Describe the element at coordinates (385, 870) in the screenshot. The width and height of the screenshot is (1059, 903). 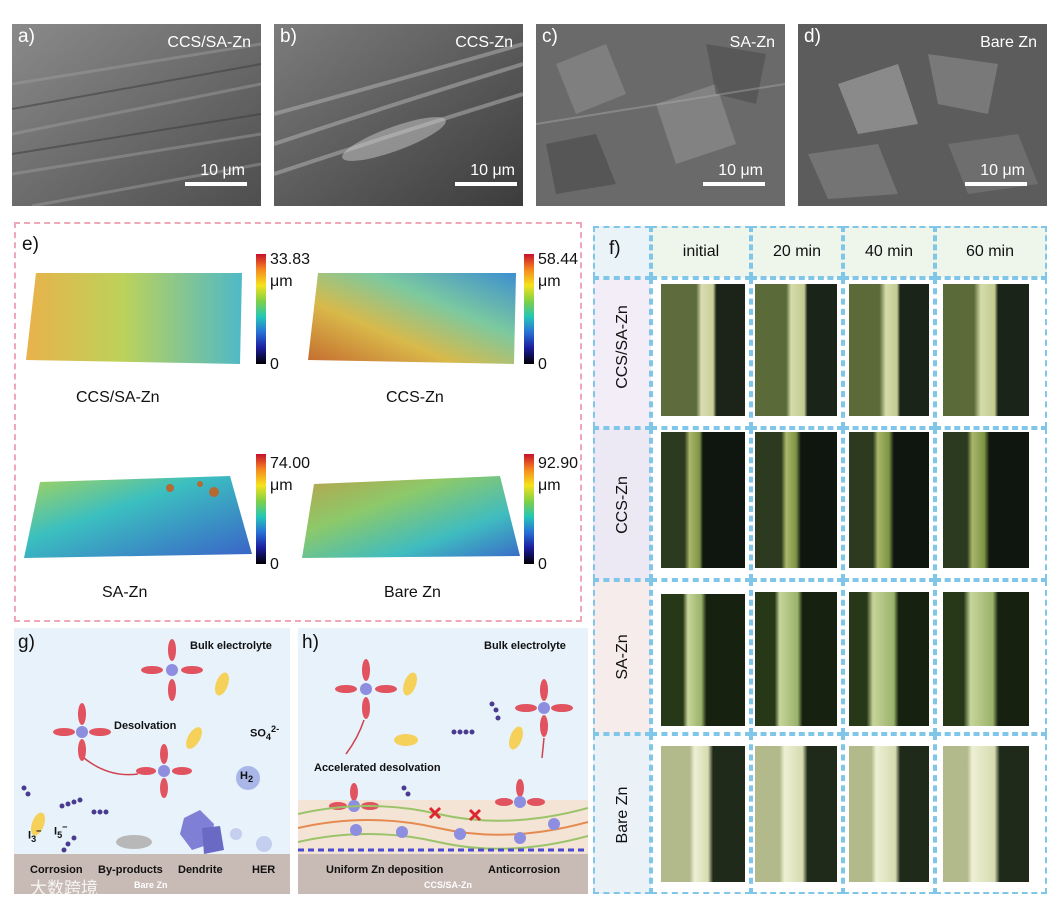
I see `uniform-deposition-label: Uniform Zn deposition` at that location.